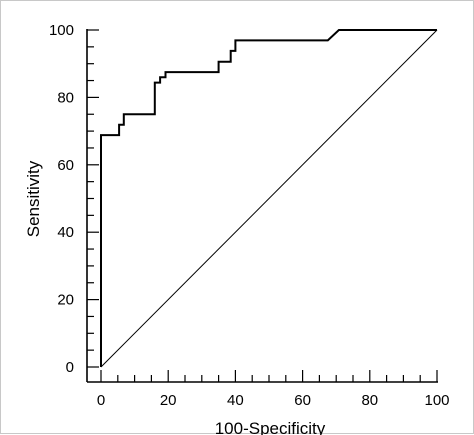 The image size is (474, 435). Describe the element at coordinates (70, 367) in the screenshot. I see `y-tick-label: 0` at that location.